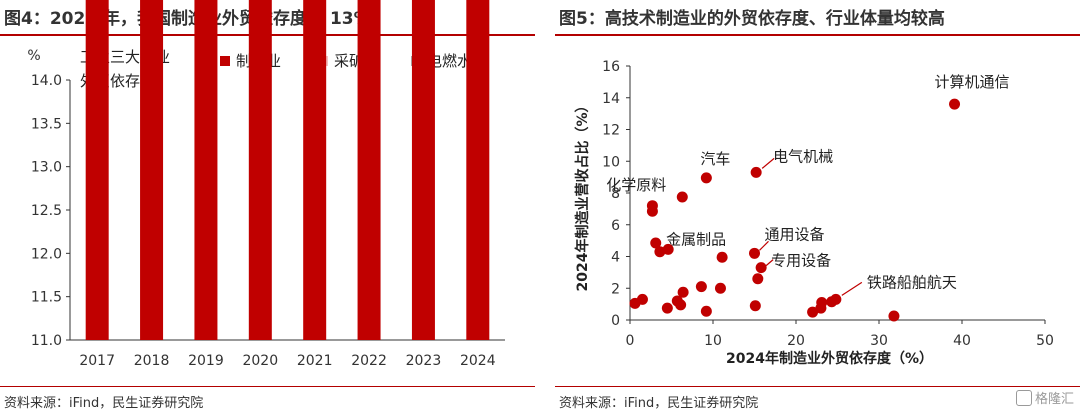 This screenshot has width=1080, height=413. Describe the element at coordinates (449, 61) in the screenshot. I see `legend-label-3: 电燃水` at that location.